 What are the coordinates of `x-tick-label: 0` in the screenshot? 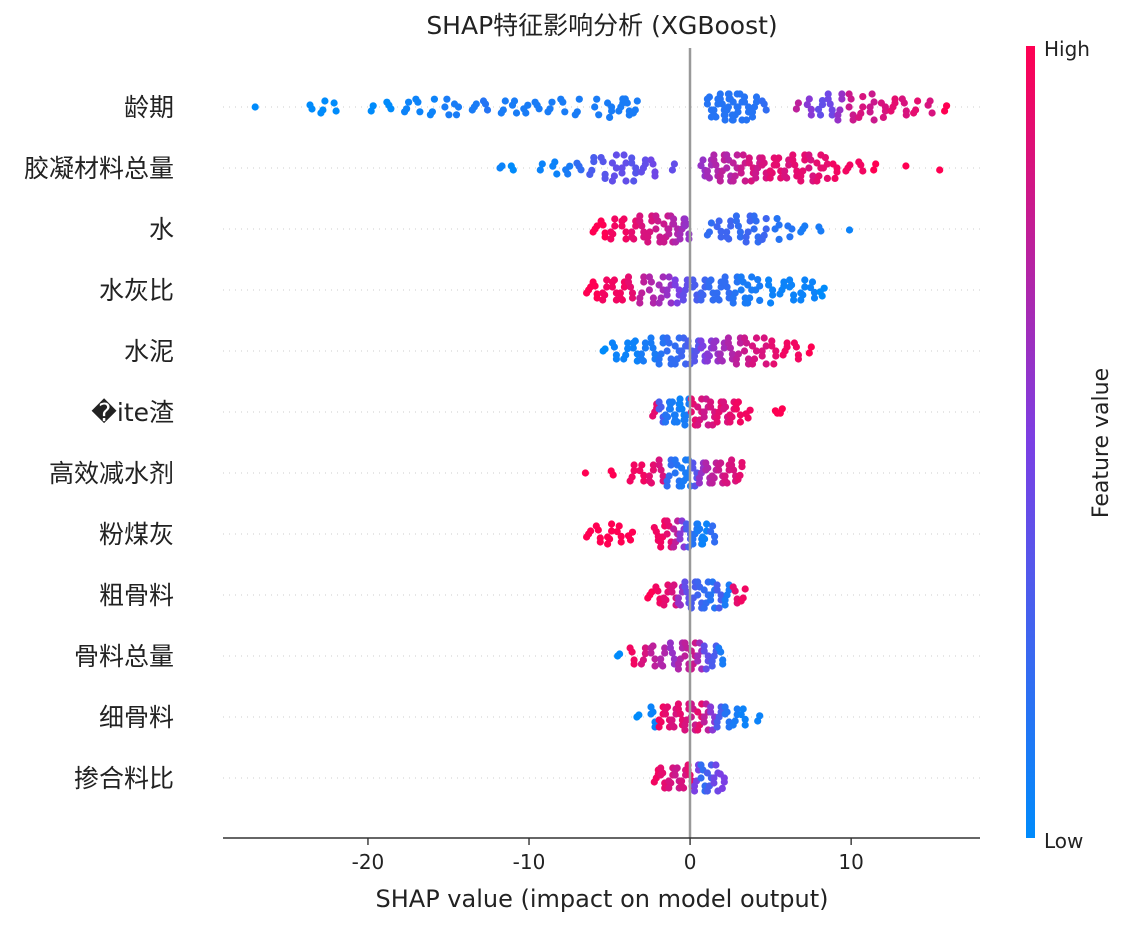 It's located at (690, 862).